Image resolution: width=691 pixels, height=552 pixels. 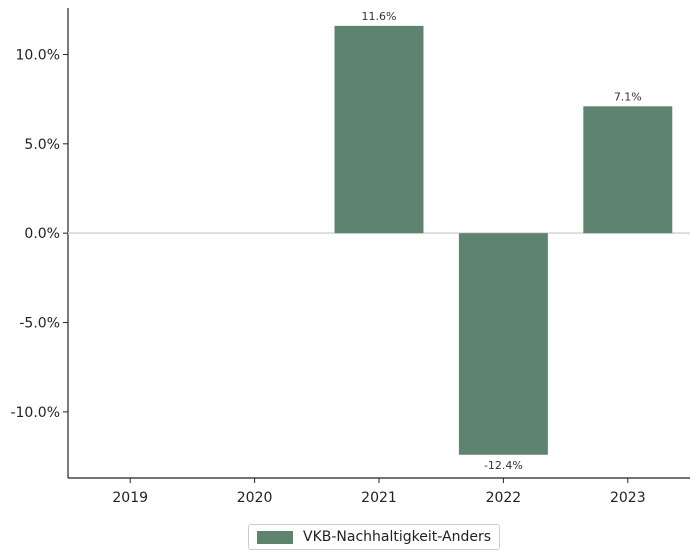 What do you see at coordinates (628, 170) in the screenshot?
I see `bar-2023` at bounding box center [628, 170].